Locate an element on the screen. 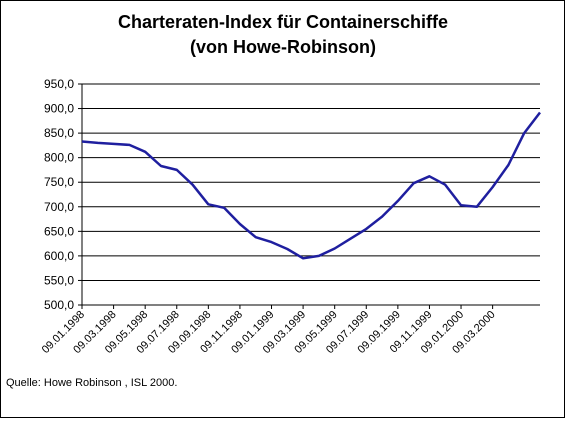  y-tick-label: 600,0 is located at coordinates (59, 256).